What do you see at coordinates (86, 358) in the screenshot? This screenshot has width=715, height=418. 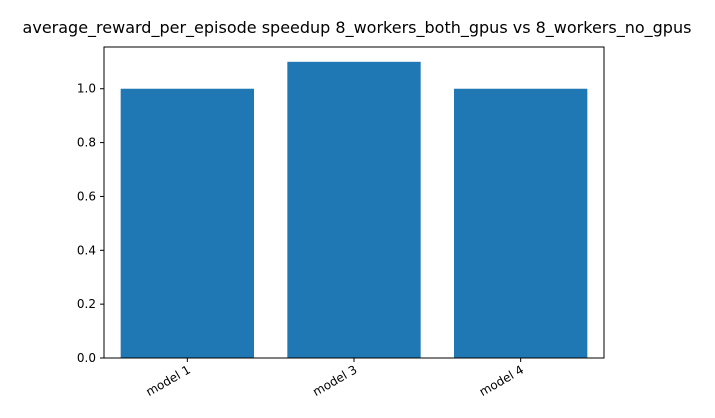 I see `y-tick-label: 0.0` at bounding box center [86, 358].